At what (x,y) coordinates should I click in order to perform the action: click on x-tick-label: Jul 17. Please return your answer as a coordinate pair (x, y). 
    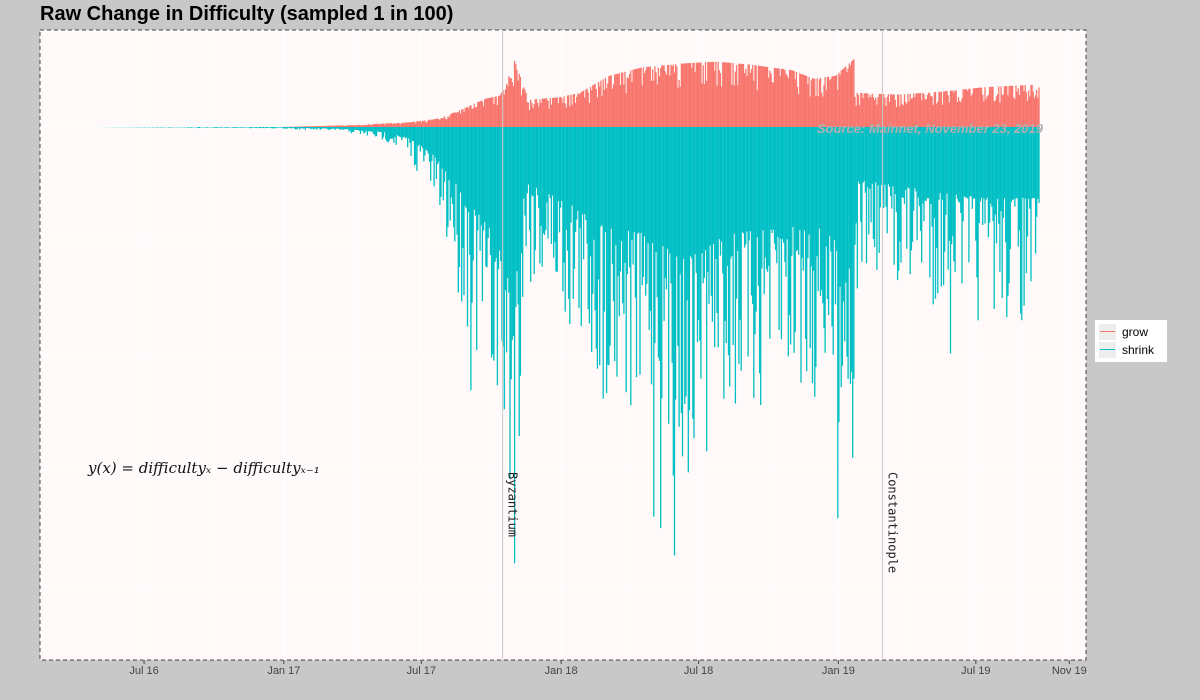
    Looking at the image, I should click on (421, 671).